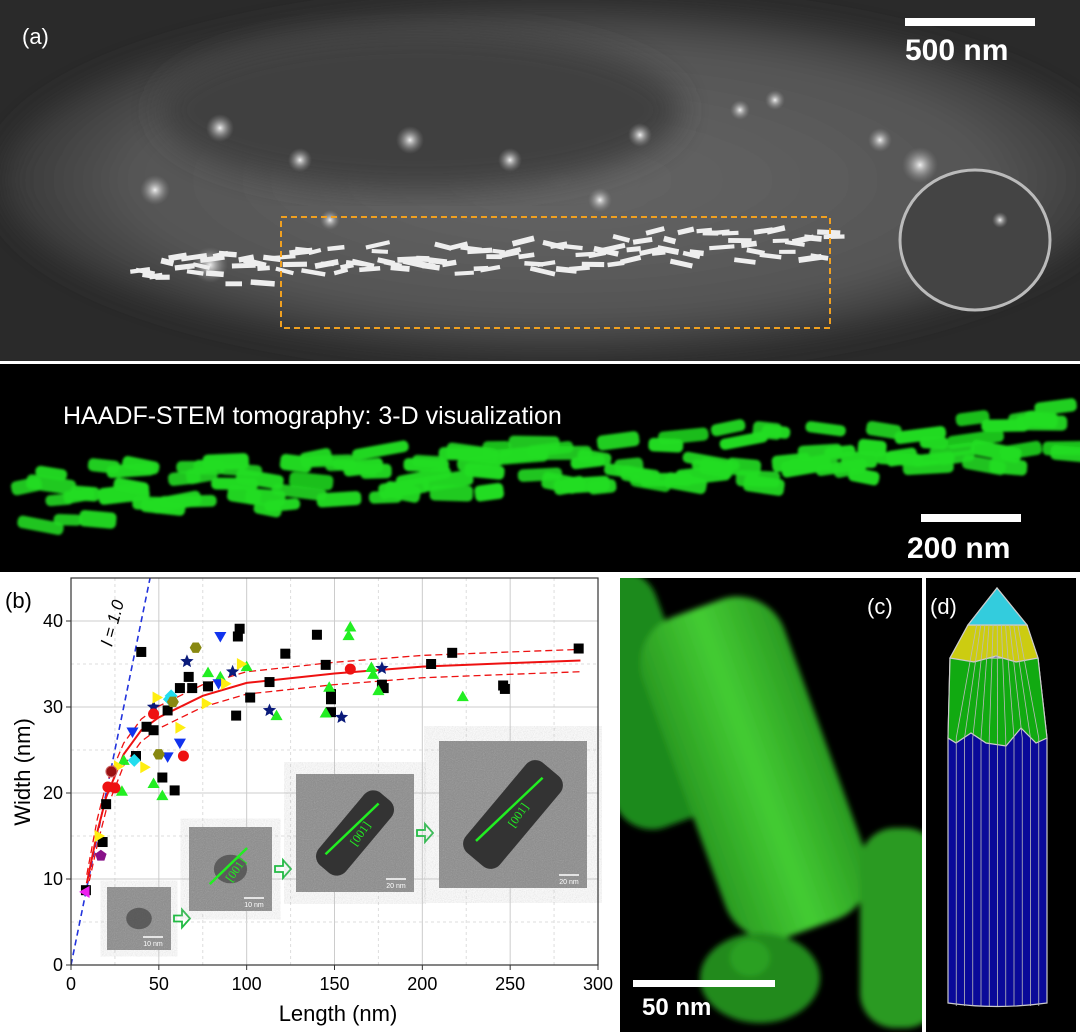  I want to click on inset-scale-label: 10 nm, so click(153, 944).